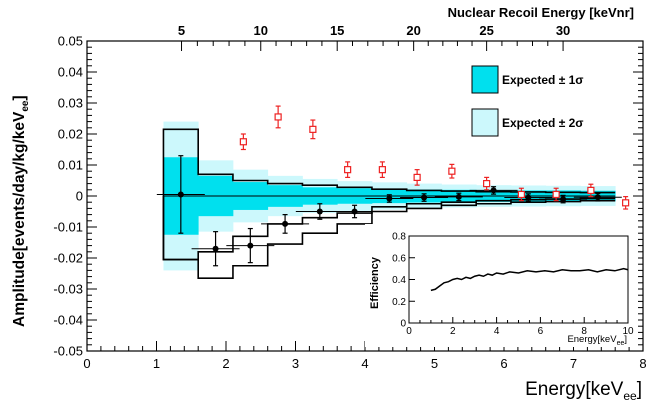  Describe the element at coordinates (399, 237) in the screenshot. I see `inset-y-tick-label: 0.8` at that location.